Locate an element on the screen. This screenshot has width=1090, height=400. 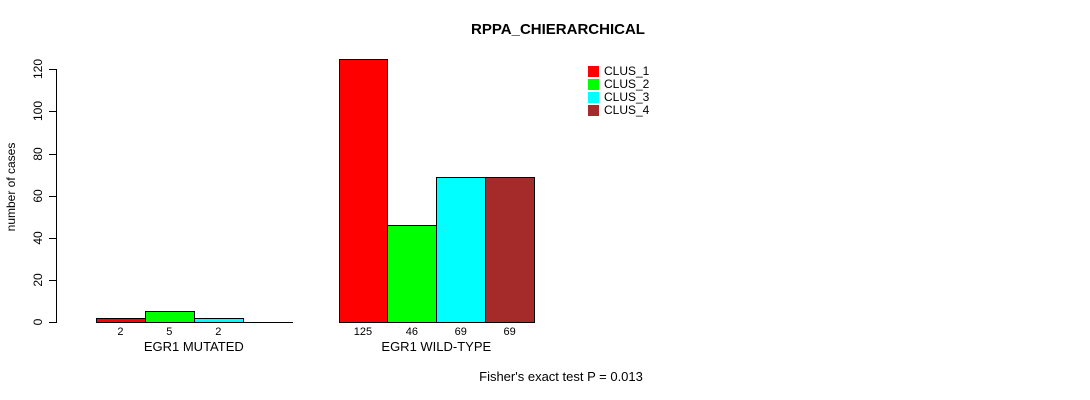
legend-item-clus_3: CLUS_3 is located at coordinates (618, 97).